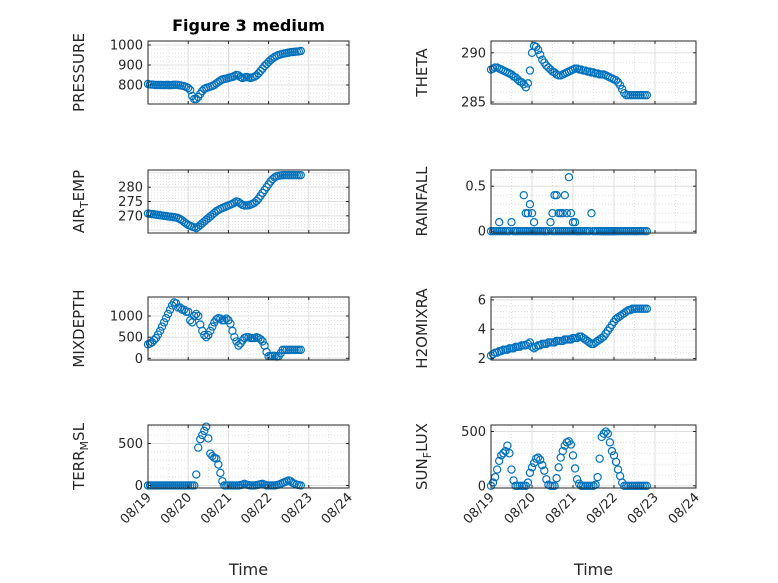 This screenshot has height=583, width=778. What do you see at coordinates (580, 210) in the screenshot?
I see `rainfall-y-ticks: 00.5` at bounding box center [580, 210].